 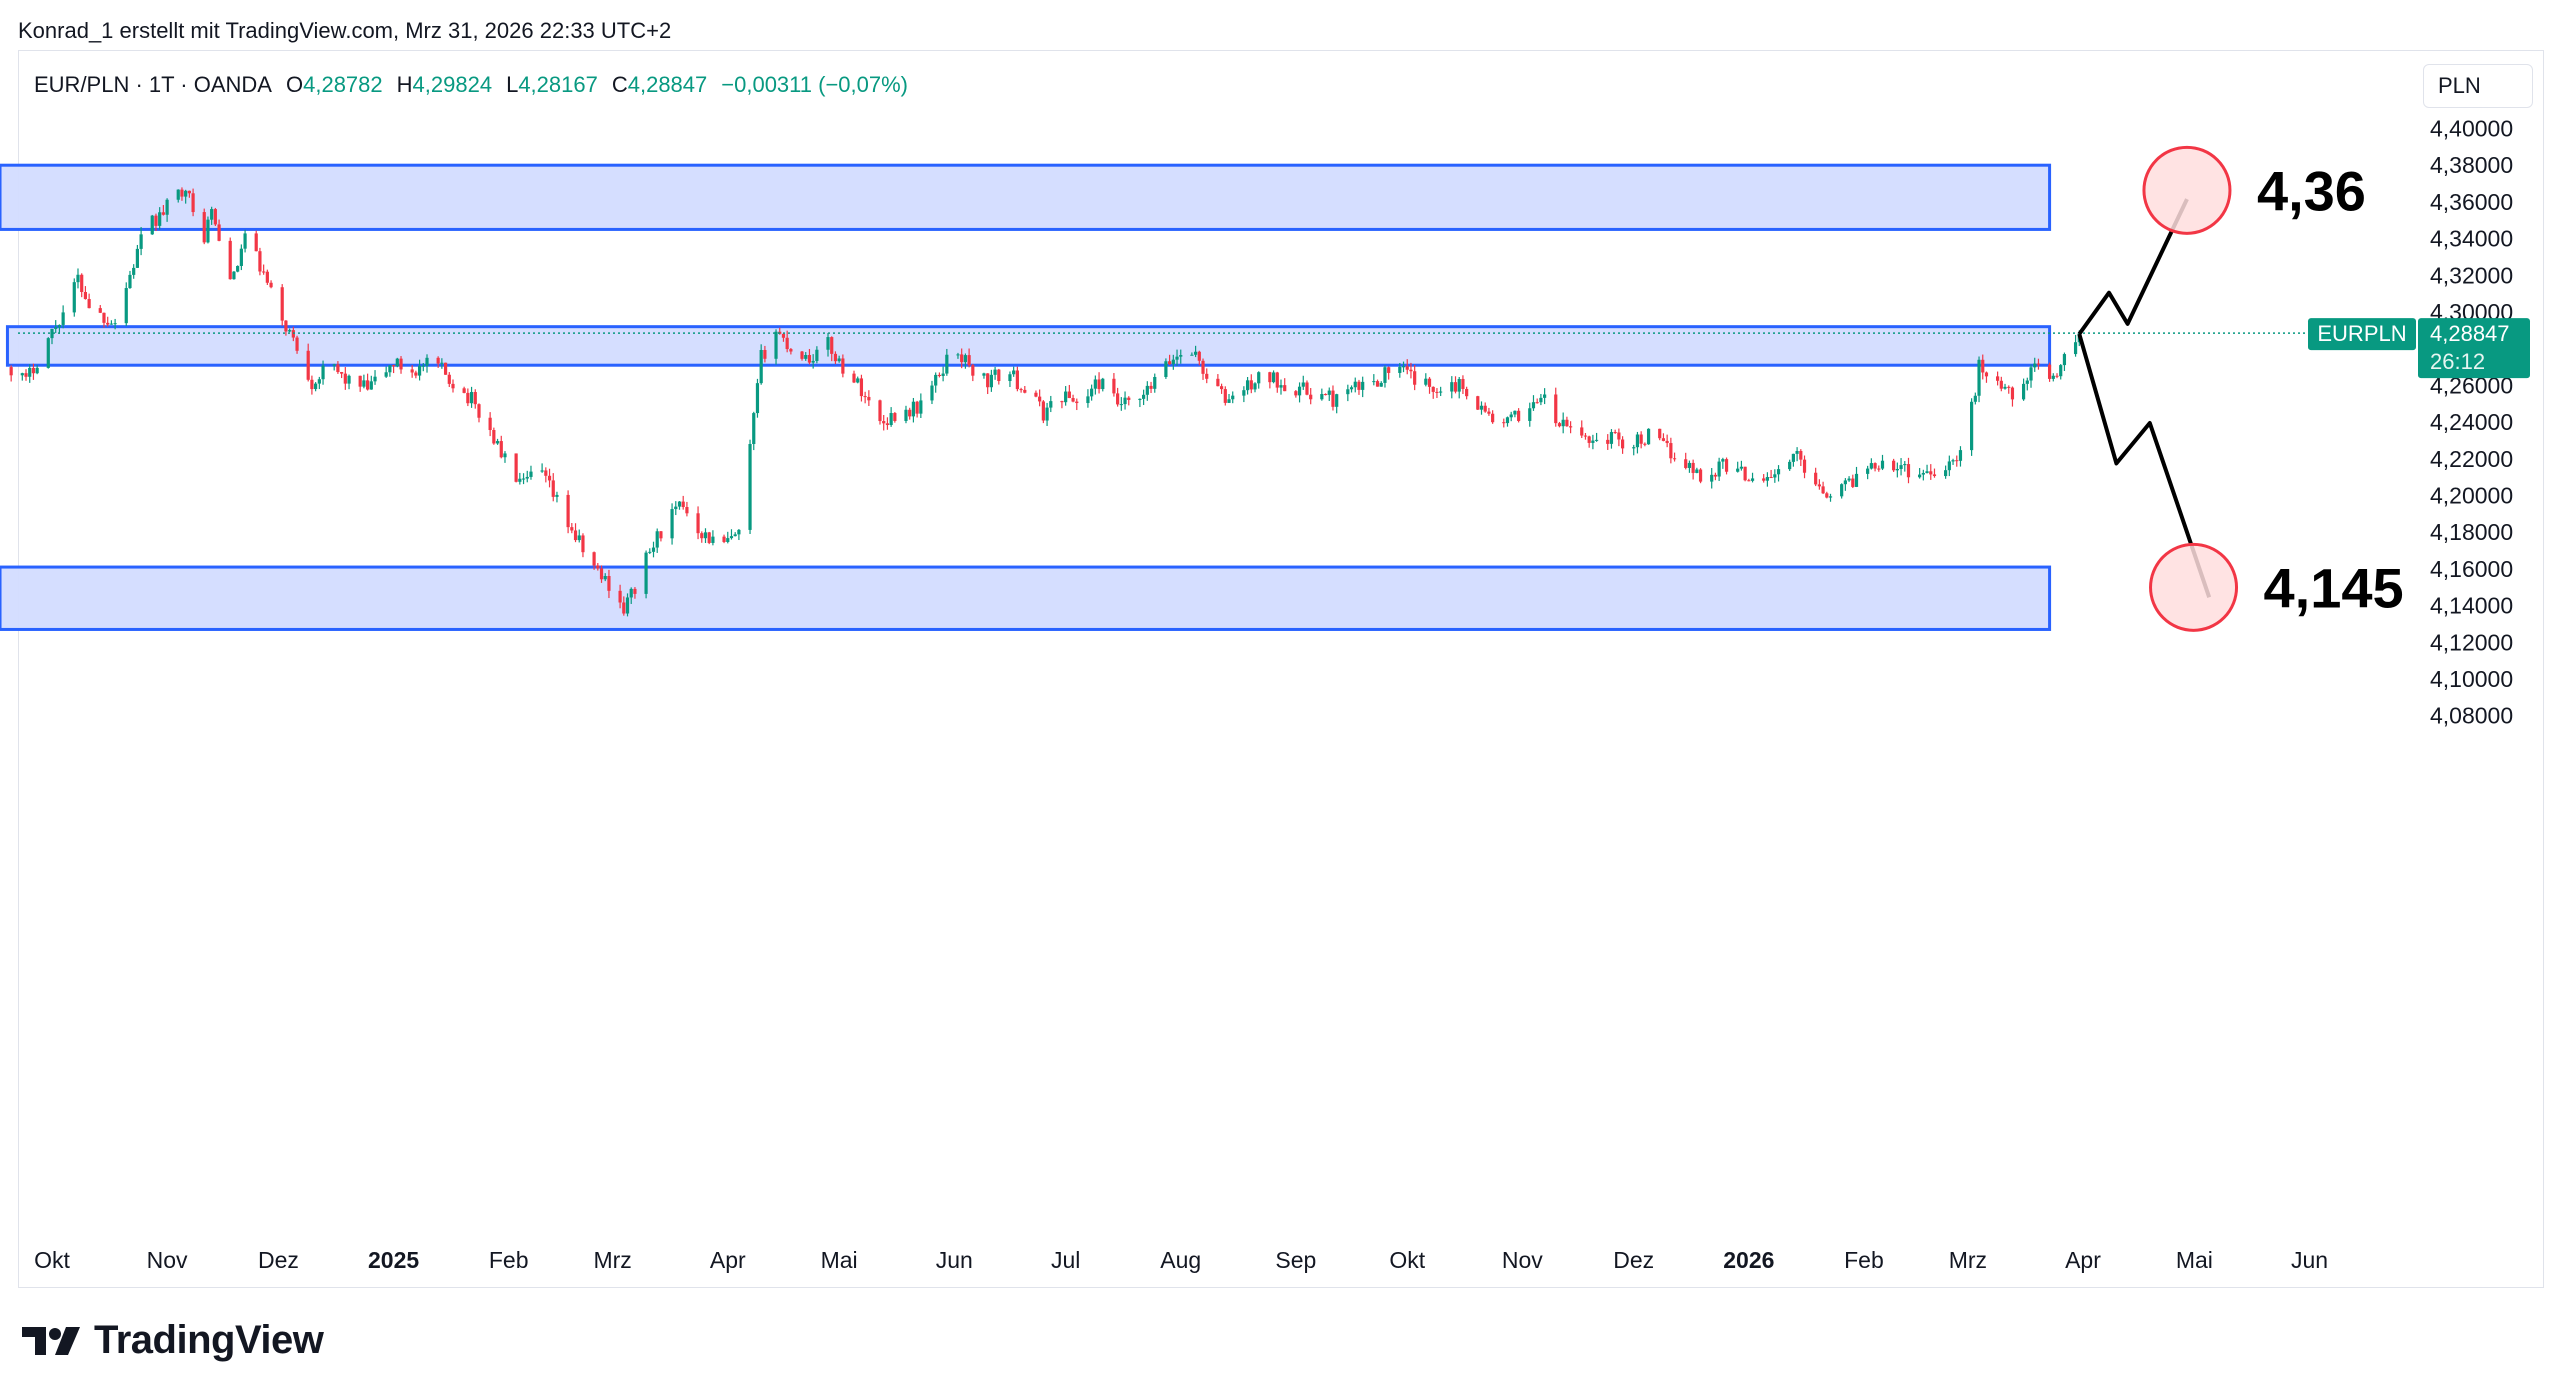 What do you see at coordinates (667, 84) in the screenshot?
I see `close-value: 4,28847` at bounding box center [667, 84].